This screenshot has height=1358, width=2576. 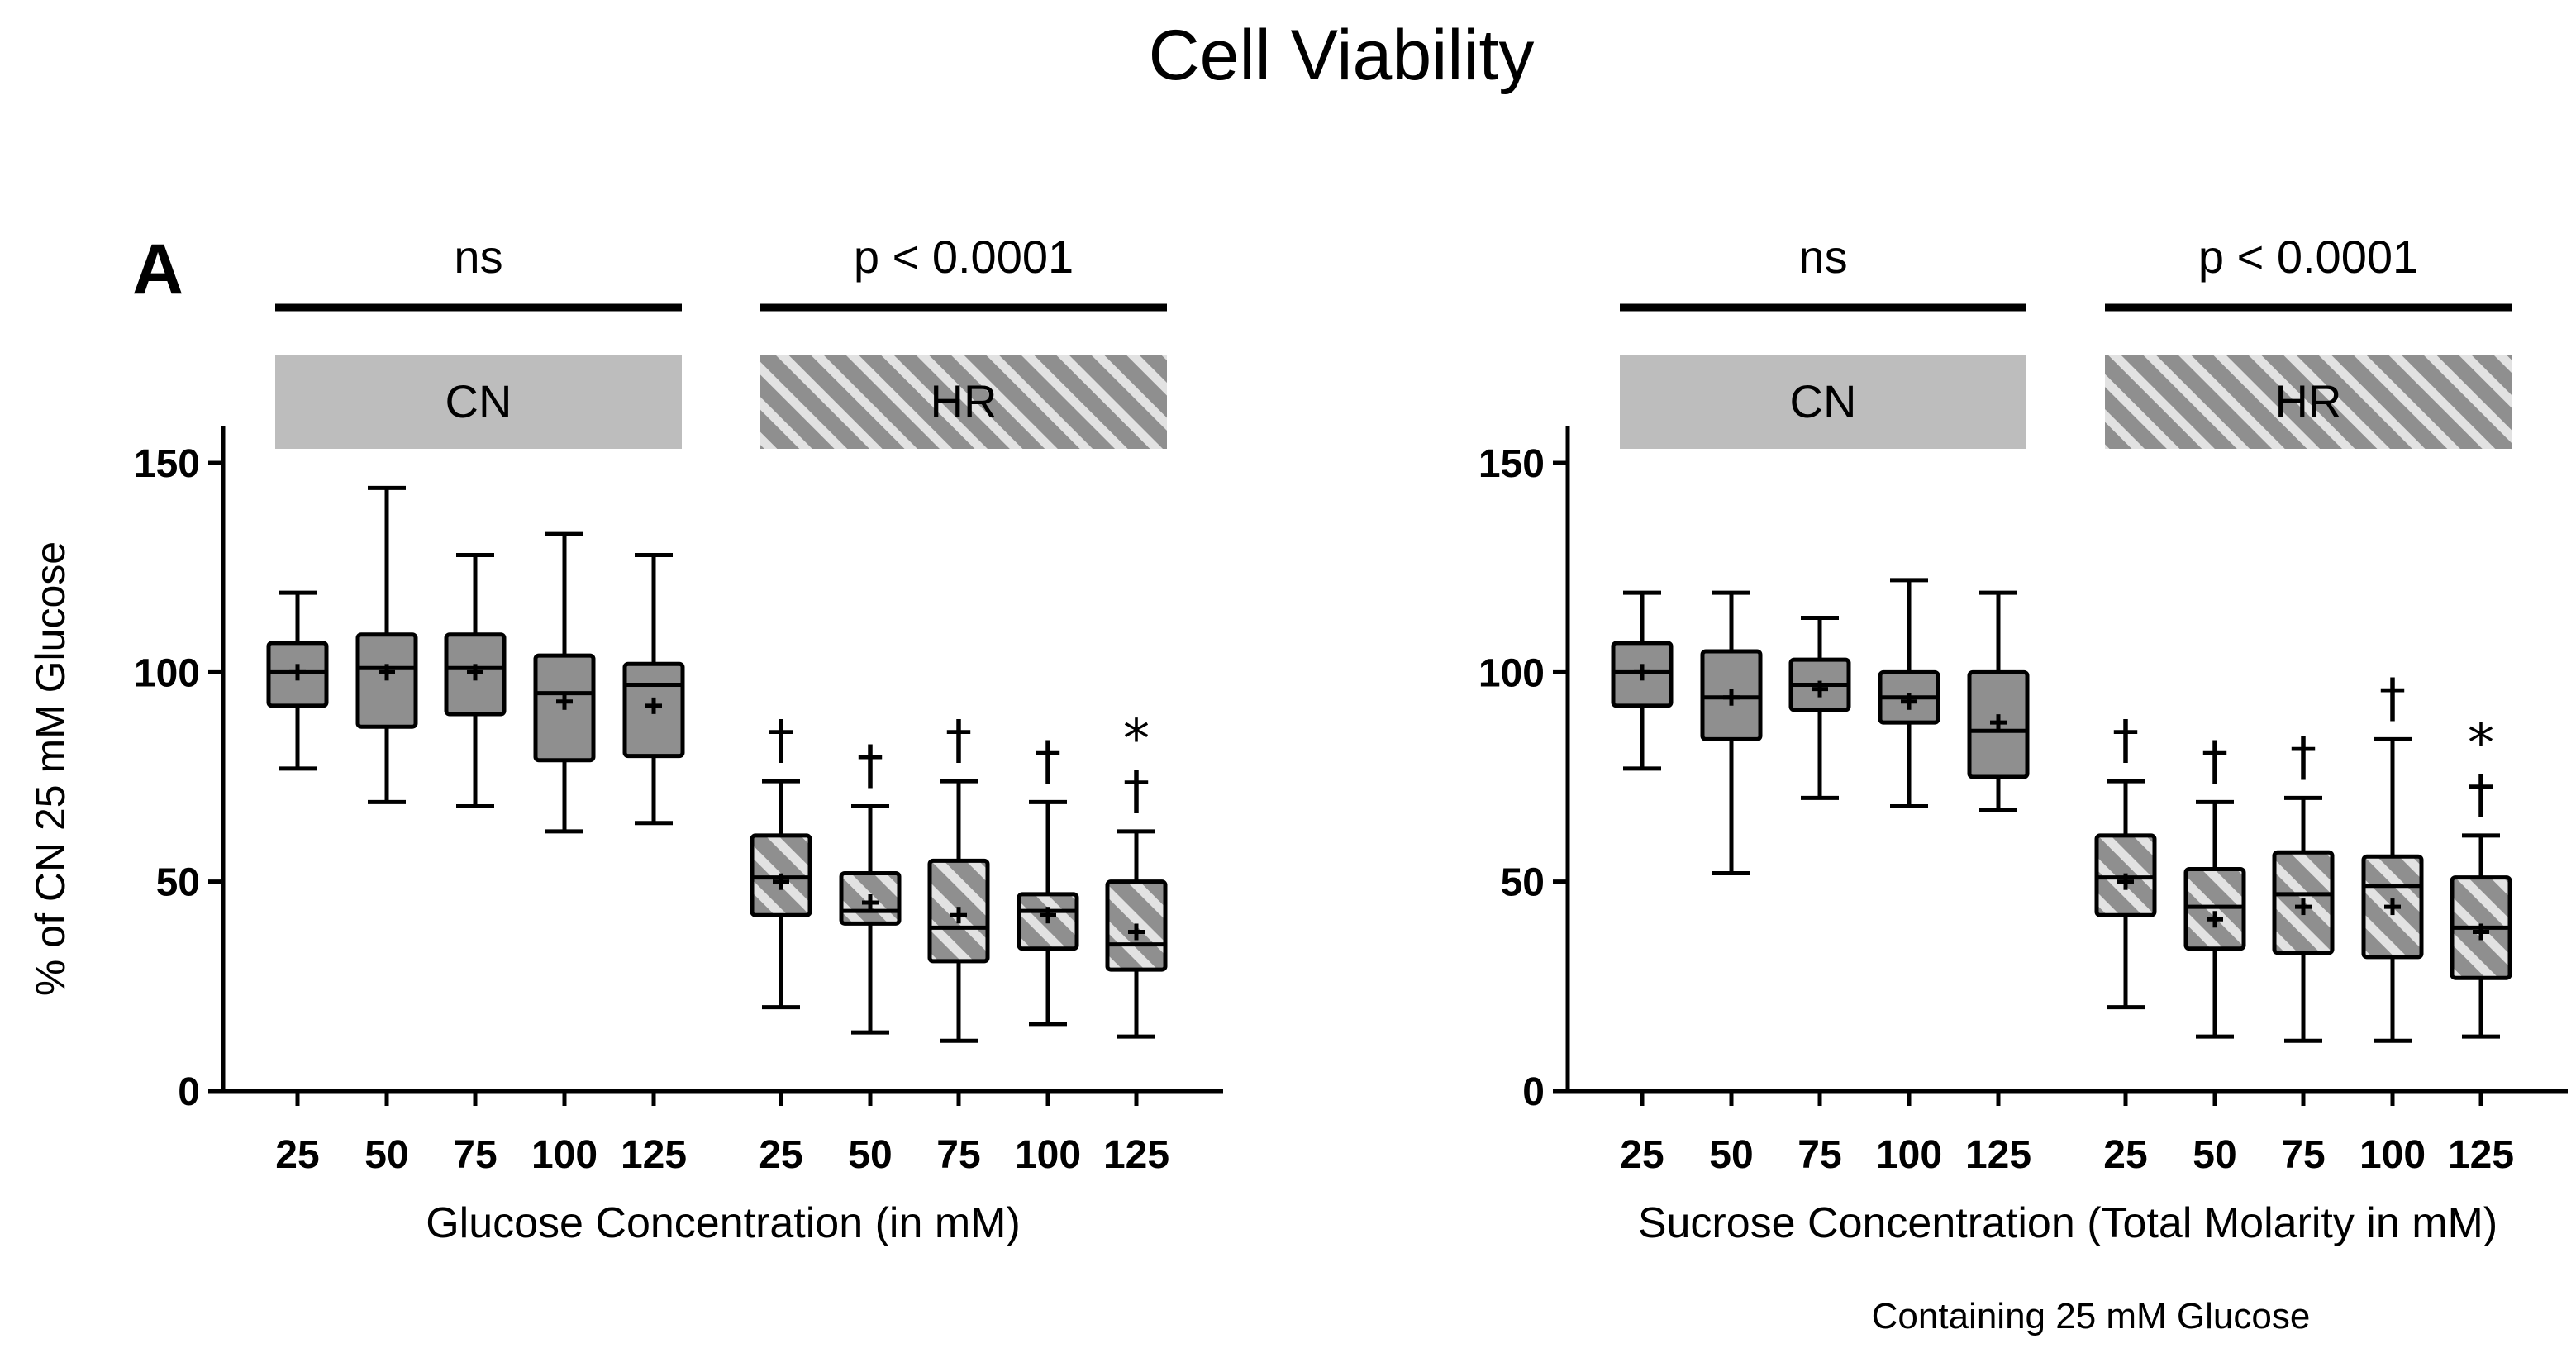 What do you see at coordinates (2092, 1316) in the screenshot?
I see `x-axis-note: Containing 25 mM Glucose` at bounding box center [2092, 1316].